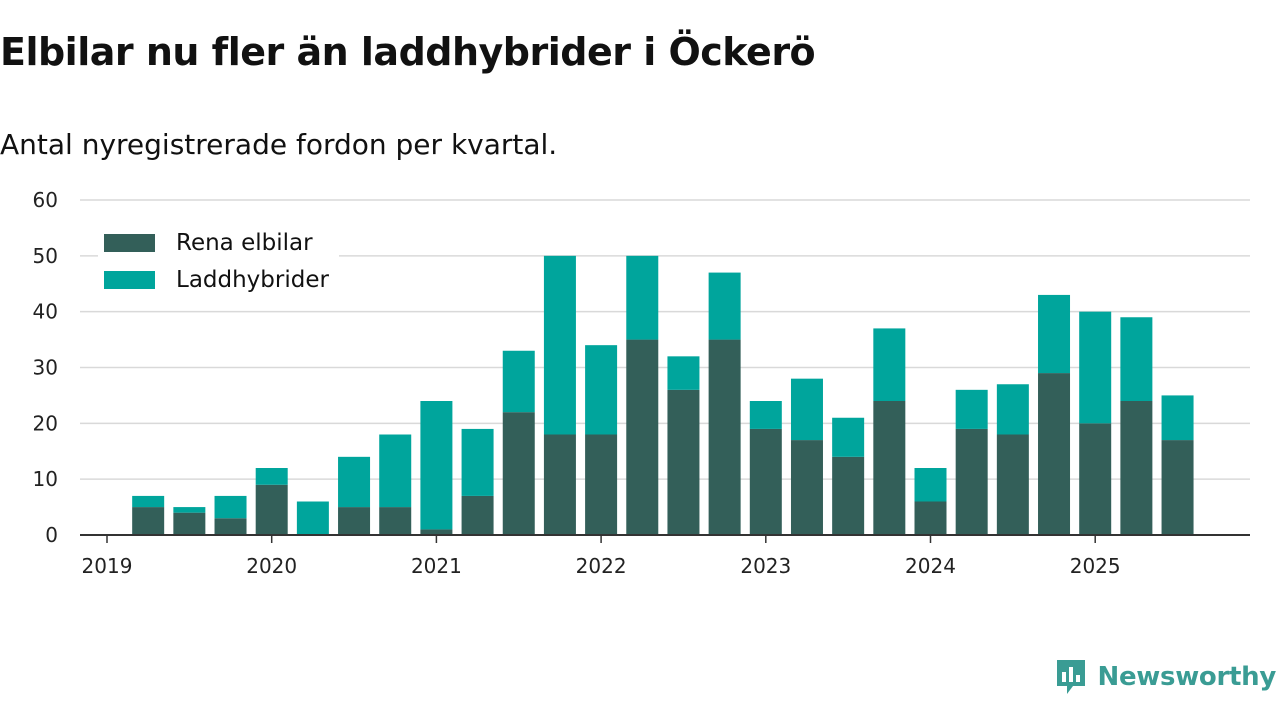  I want to click on bar-laddhybrider-2024-q2, so click(971, 409).